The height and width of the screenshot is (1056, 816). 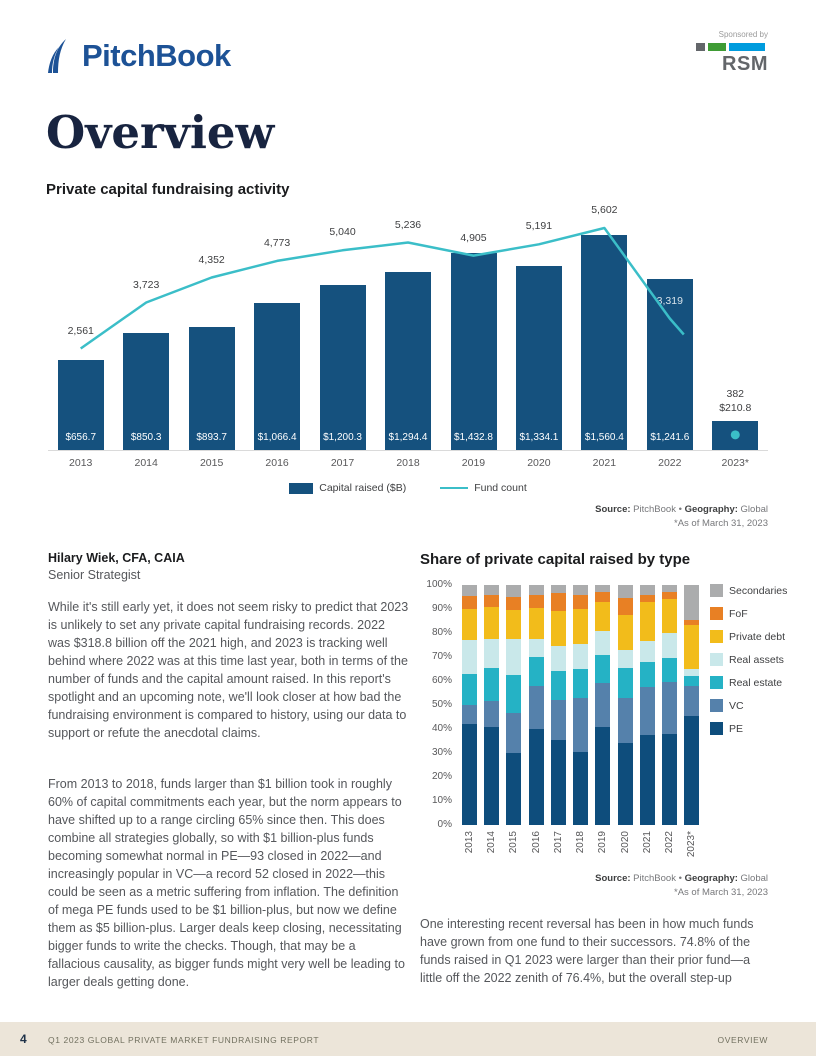 What do you see at coordinates (80, 330) in the screenshot?
I see `fund-count-label-2013: 2,561` at bounding box center [80, 330].